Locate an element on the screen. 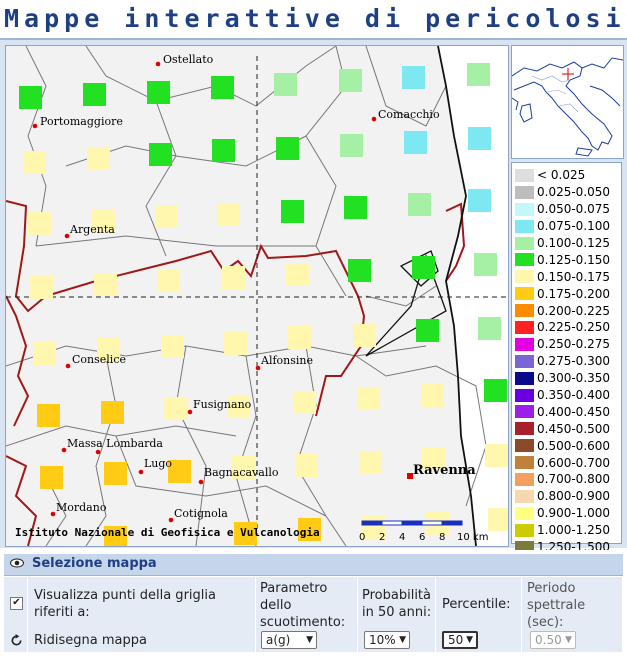  region-border-south is located at coordinates (22, 500).